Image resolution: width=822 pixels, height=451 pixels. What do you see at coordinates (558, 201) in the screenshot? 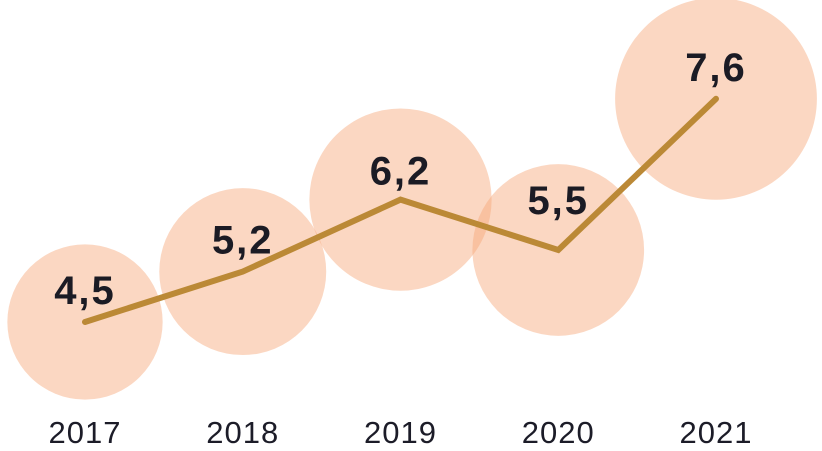
I see `value-label-2020: 5,5` at bounding box center [558, 201].